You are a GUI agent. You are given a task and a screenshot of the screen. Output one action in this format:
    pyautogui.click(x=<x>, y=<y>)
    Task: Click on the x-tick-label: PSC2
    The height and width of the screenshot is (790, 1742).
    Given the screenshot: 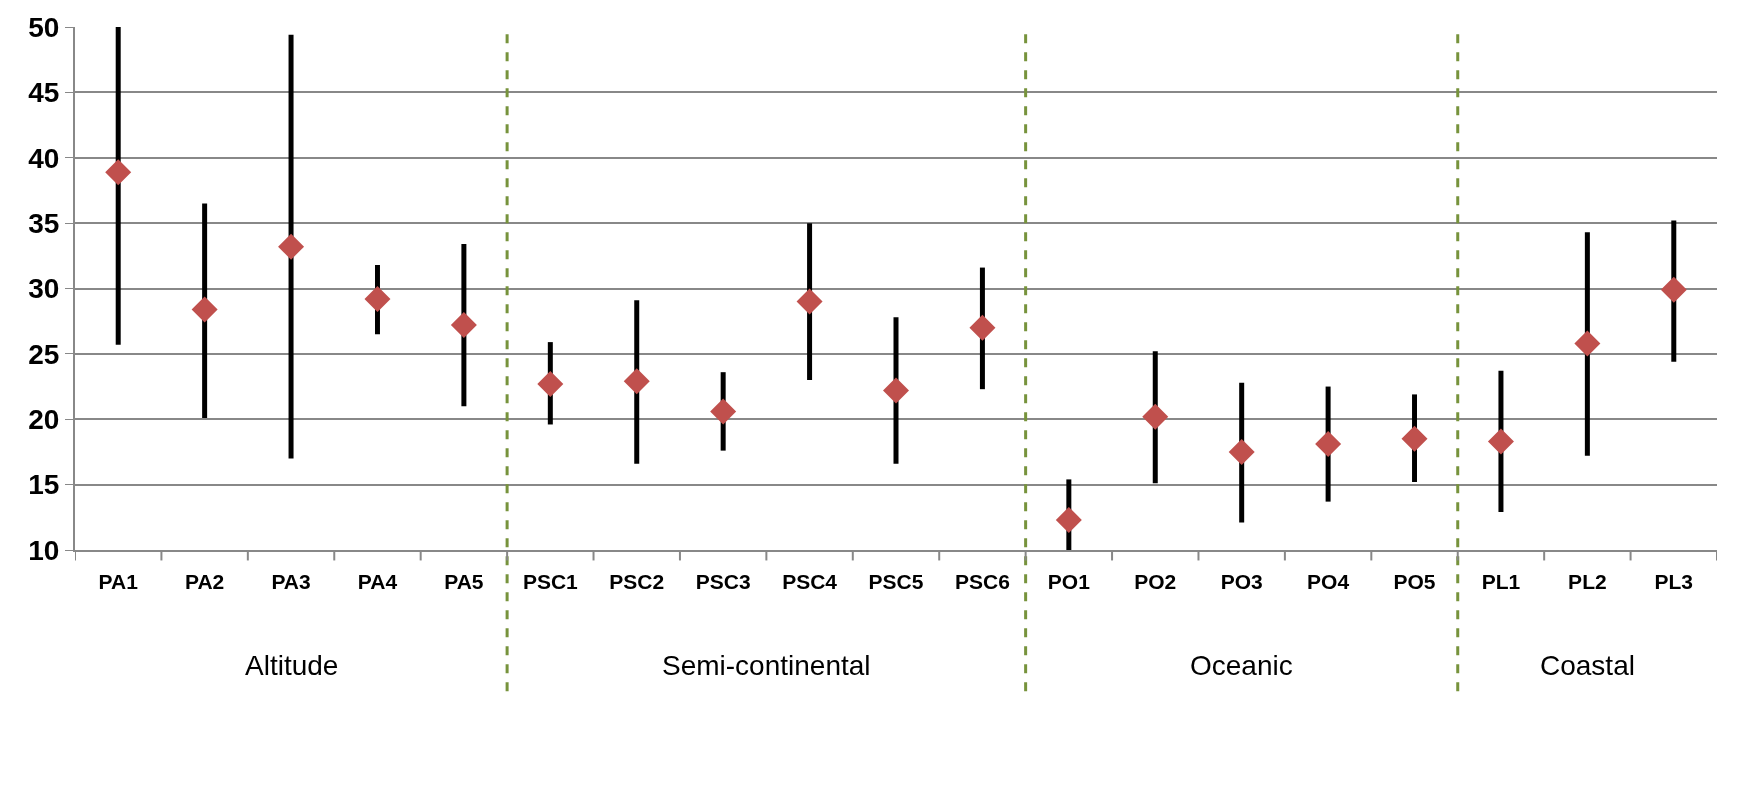 What is the action you would take?
    pyautogui.click(x=637, y=582)
    